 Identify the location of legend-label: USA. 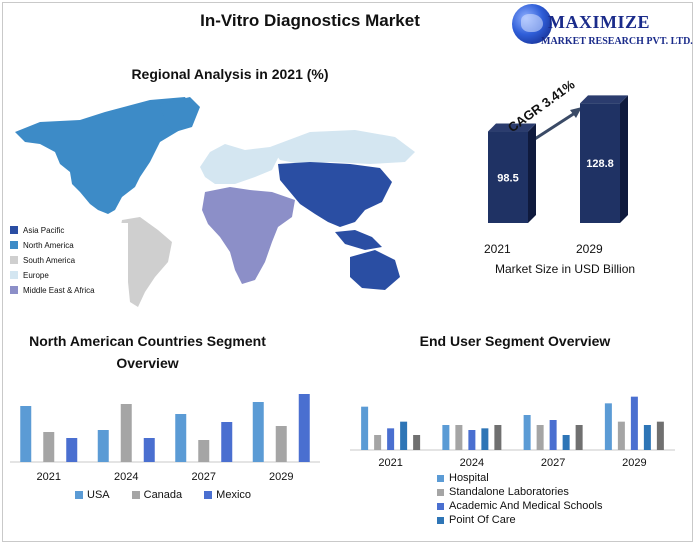
(98, 495).